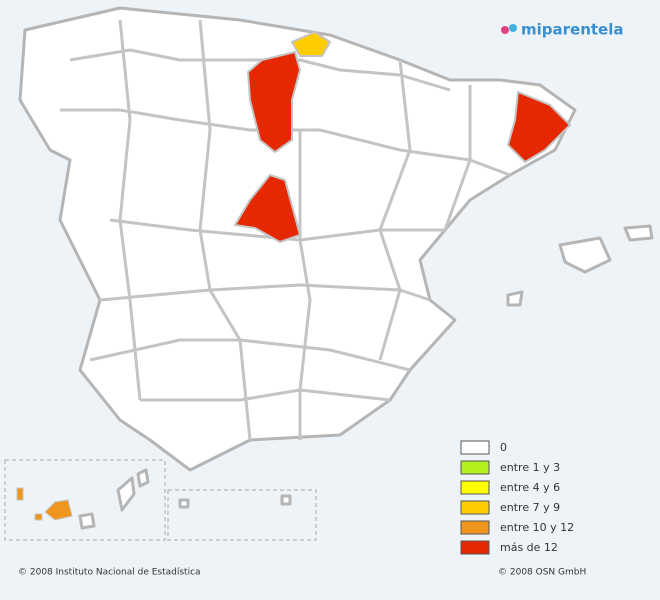 The width and height of the screenshot is (660, 600). Describe the element at coordinates (109, 573) in the screenshot. I see `footer-left: © 2008 Instituto Nacional de Estadística` at that location.